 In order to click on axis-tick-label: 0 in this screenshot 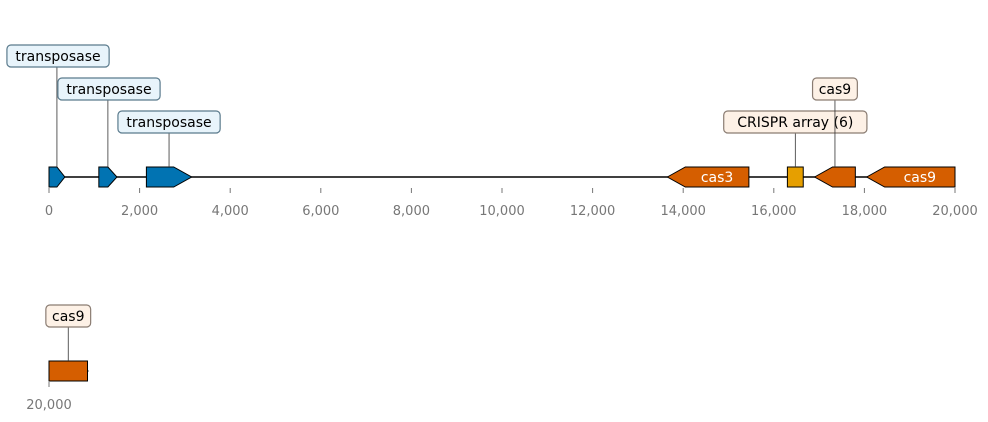, I will do `click(49, 211)`.